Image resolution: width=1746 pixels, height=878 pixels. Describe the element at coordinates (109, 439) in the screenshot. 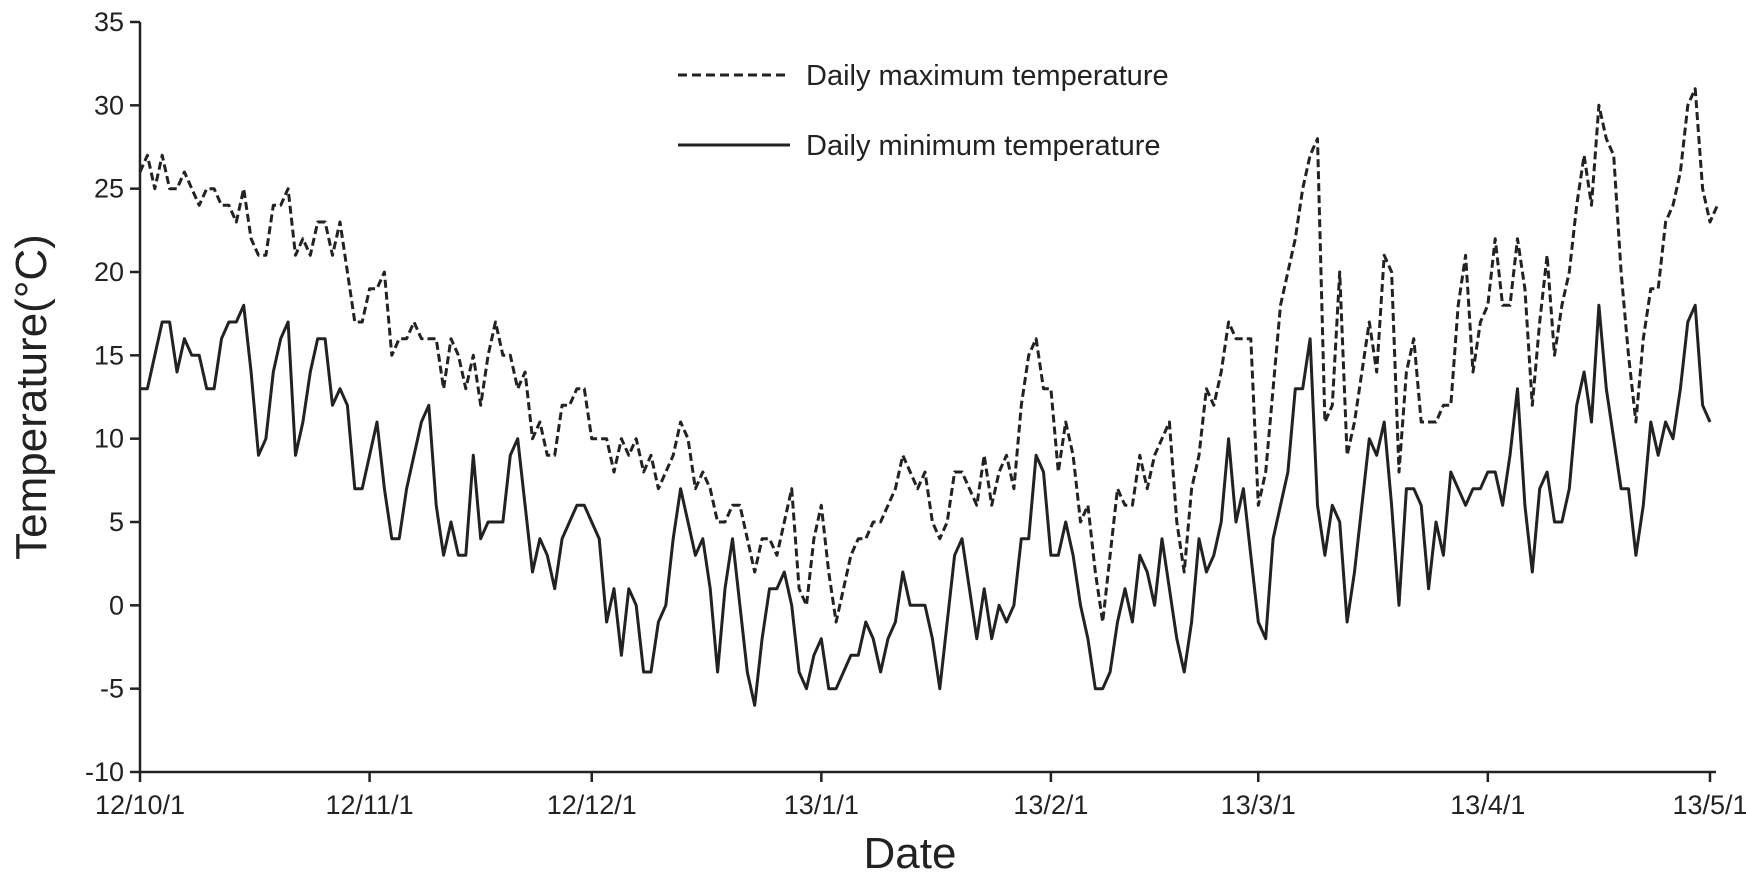

I see `y-tick-label: 10` at that location.